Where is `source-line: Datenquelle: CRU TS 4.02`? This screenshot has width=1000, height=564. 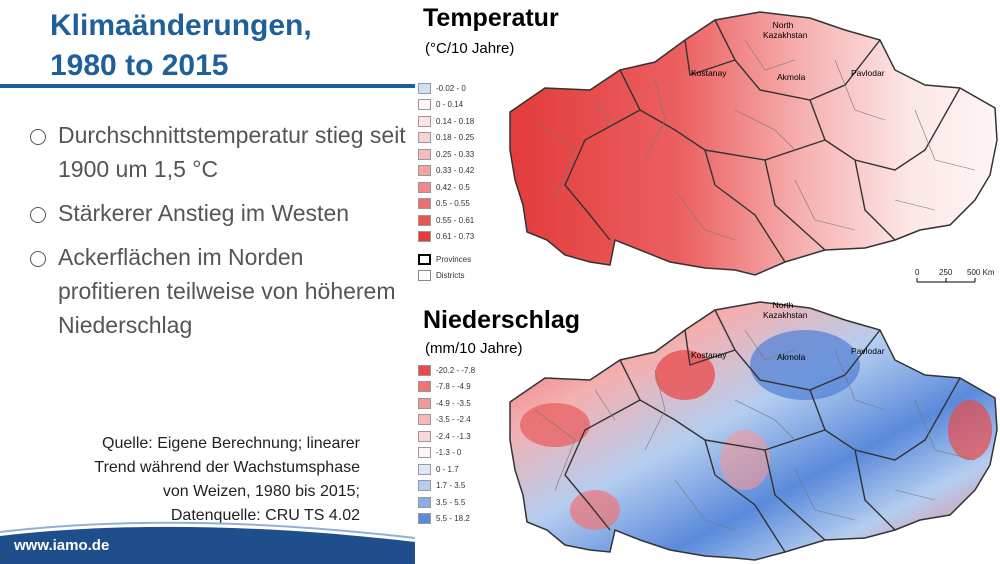 source-line: Datenquelle: CRU TS 4.02 is located at coordinates (265, 515).